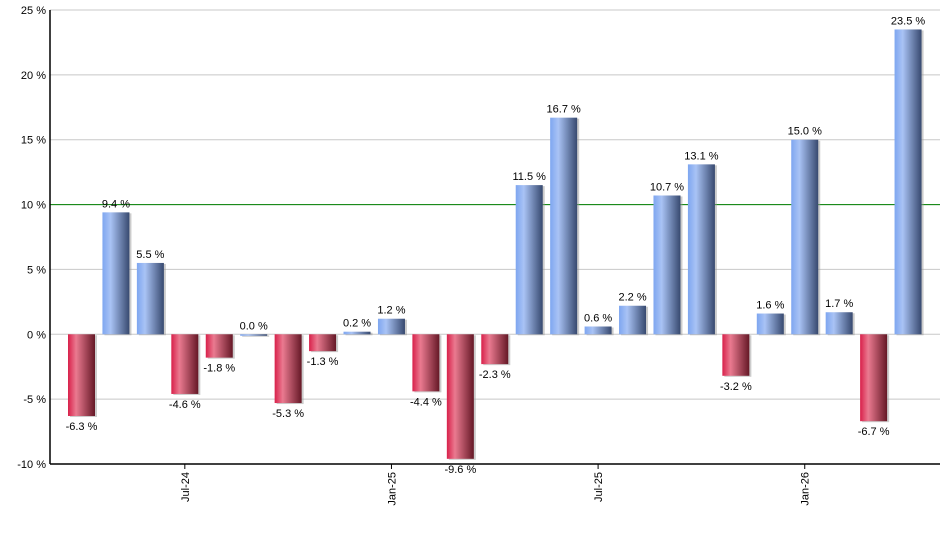 This screenshot has height=555, width=940. What do you see at coordinates (598, 319) in the screenshot?
I see `data-label: 0.6 %` at bounding box center [598, 319].